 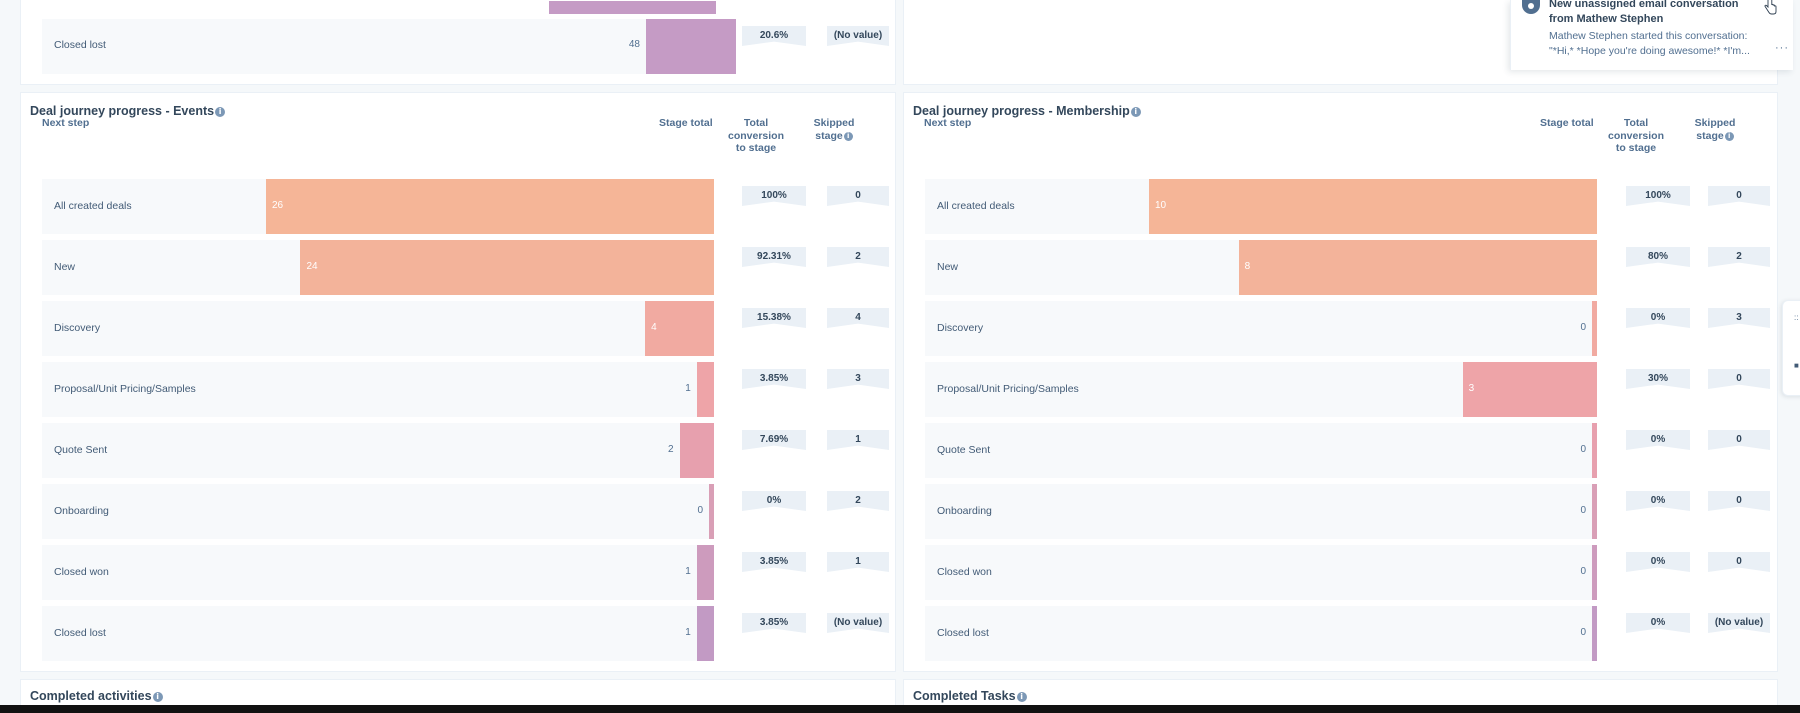 I want to click on screen-bottom-bar, so click(x=900, y=709).